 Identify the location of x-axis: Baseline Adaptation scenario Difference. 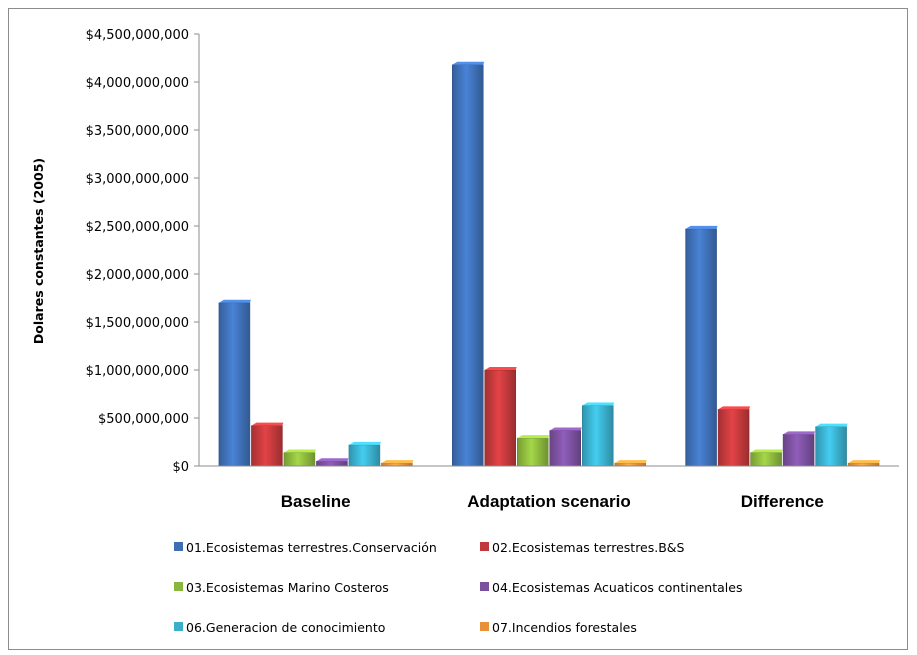
(549, 488).